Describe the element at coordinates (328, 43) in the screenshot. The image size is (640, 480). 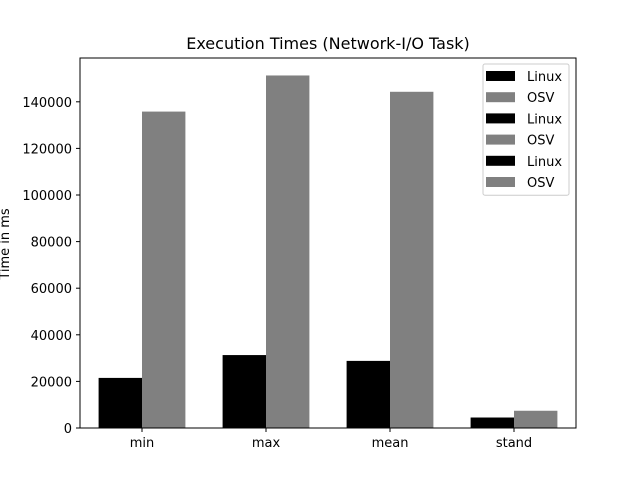
I see `chart-title: Execution Times (Network-I/O Task)` at that location.